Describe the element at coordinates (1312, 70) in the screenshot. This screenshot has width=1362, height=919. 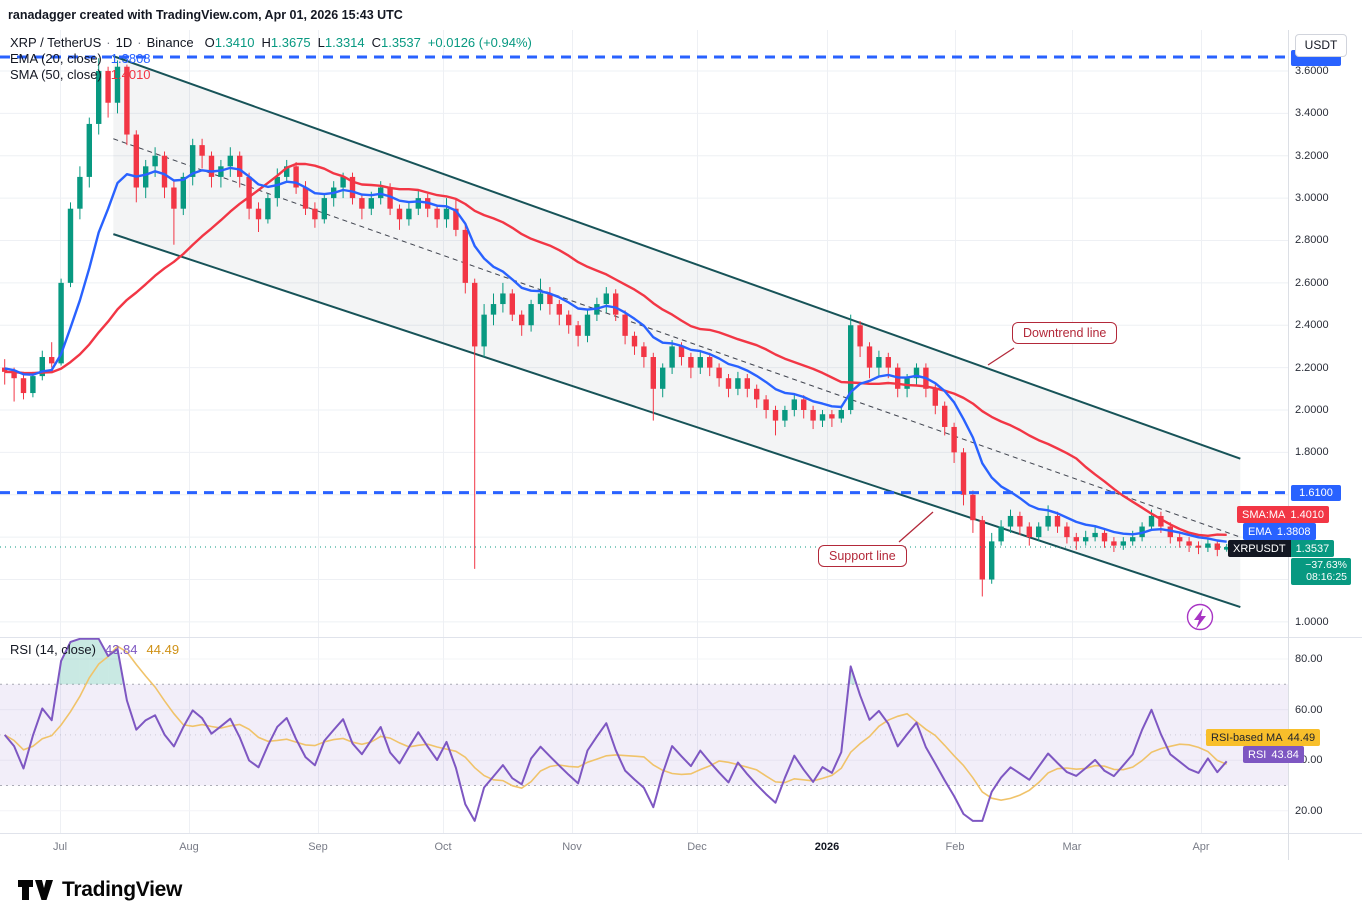
I see `price-tick-label: 3.6000` at that location.